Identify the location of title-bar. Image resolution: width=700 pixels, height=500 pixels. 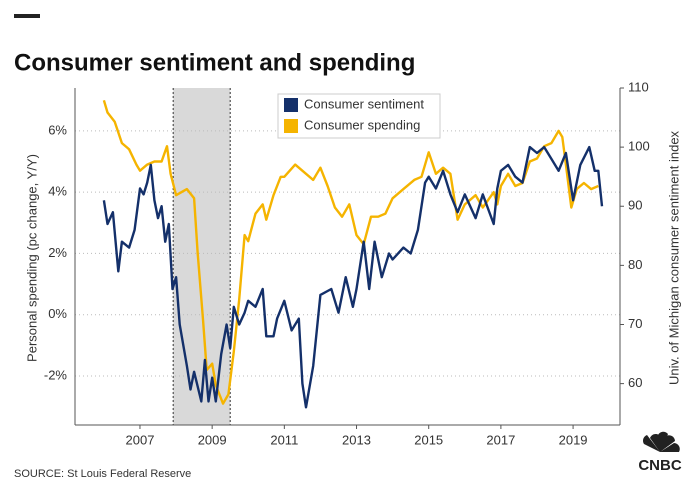
(27, 16).